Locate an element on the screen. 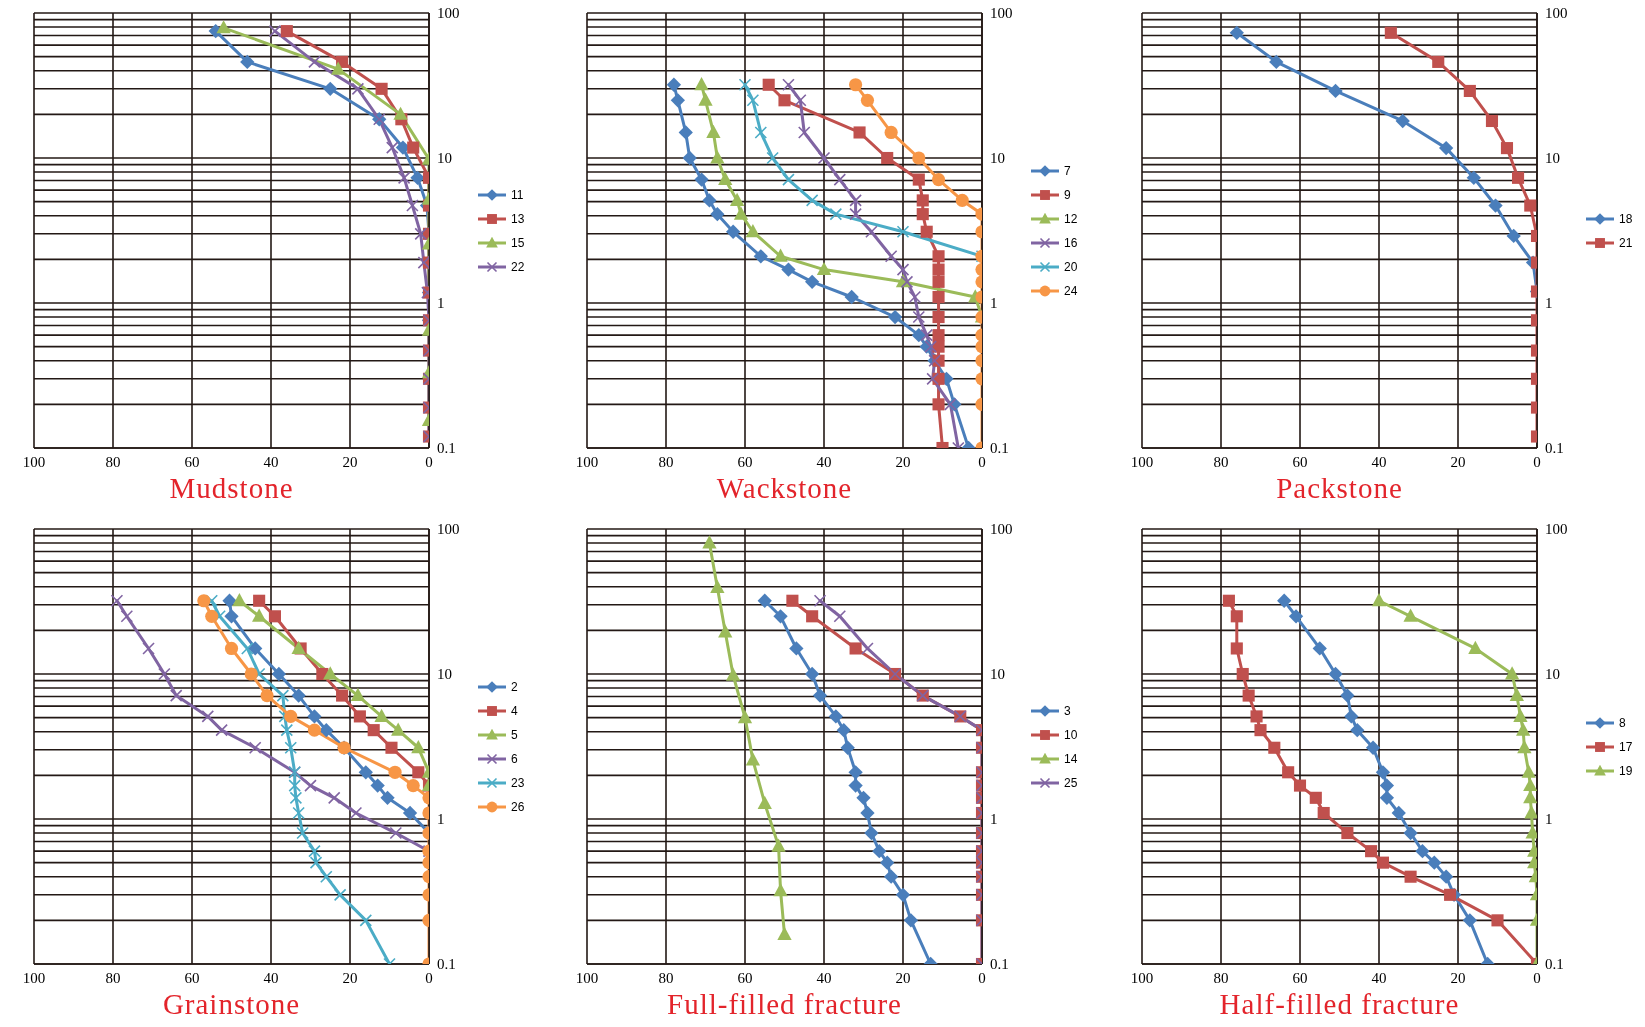 Image resolution: width=1645 pixels, height=1027 pixels. legend-label: 7 is located at coordinates (1067, 170).